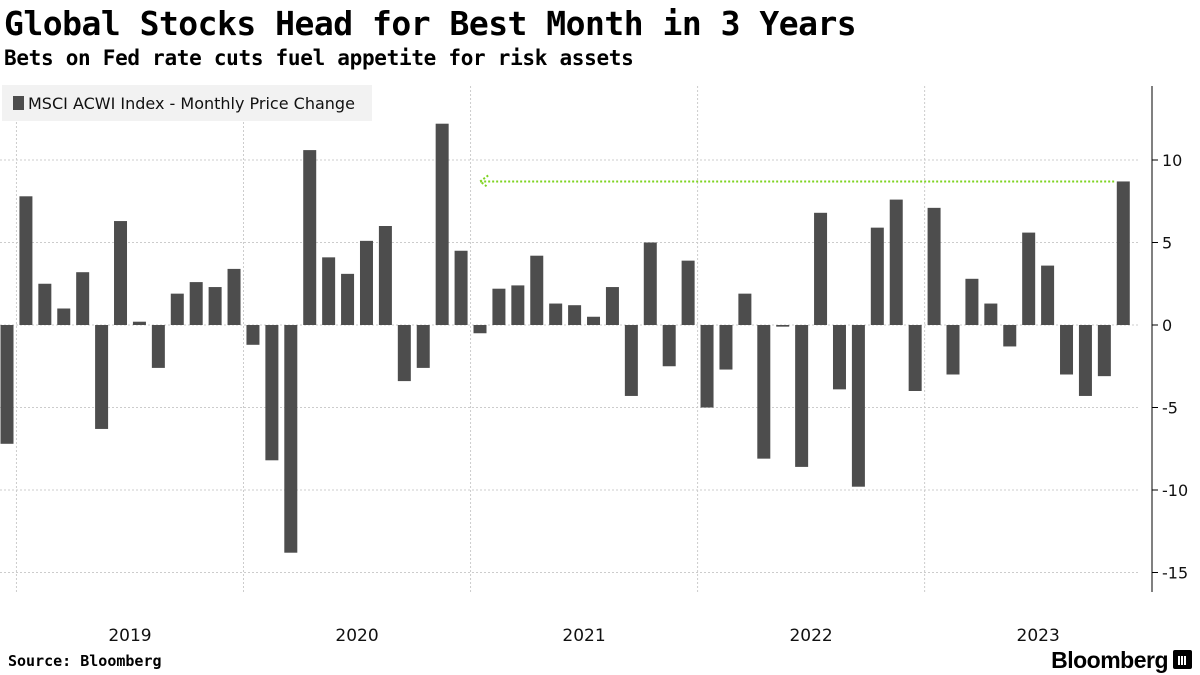 This screenshot has width=1200, height=675. What do you see at coordinates (356, 636) in the screenshot?
I see `x-tick-label: 2020` at bounding box center [356, 636].